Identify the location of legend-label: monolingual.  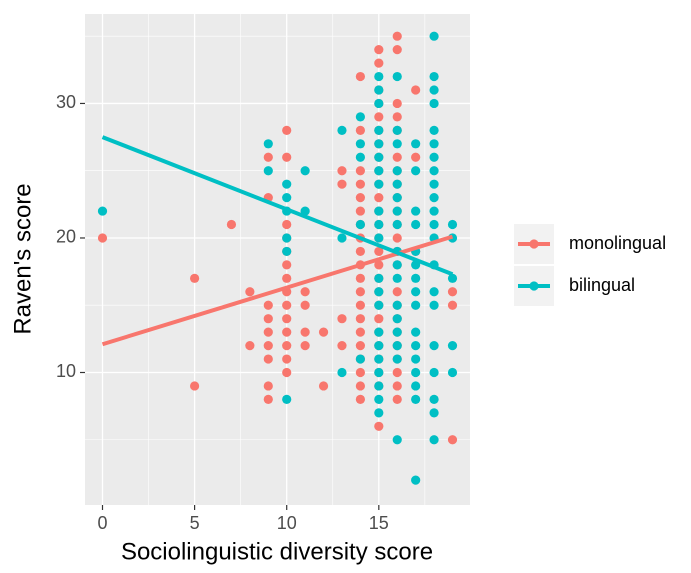
(617, 243).